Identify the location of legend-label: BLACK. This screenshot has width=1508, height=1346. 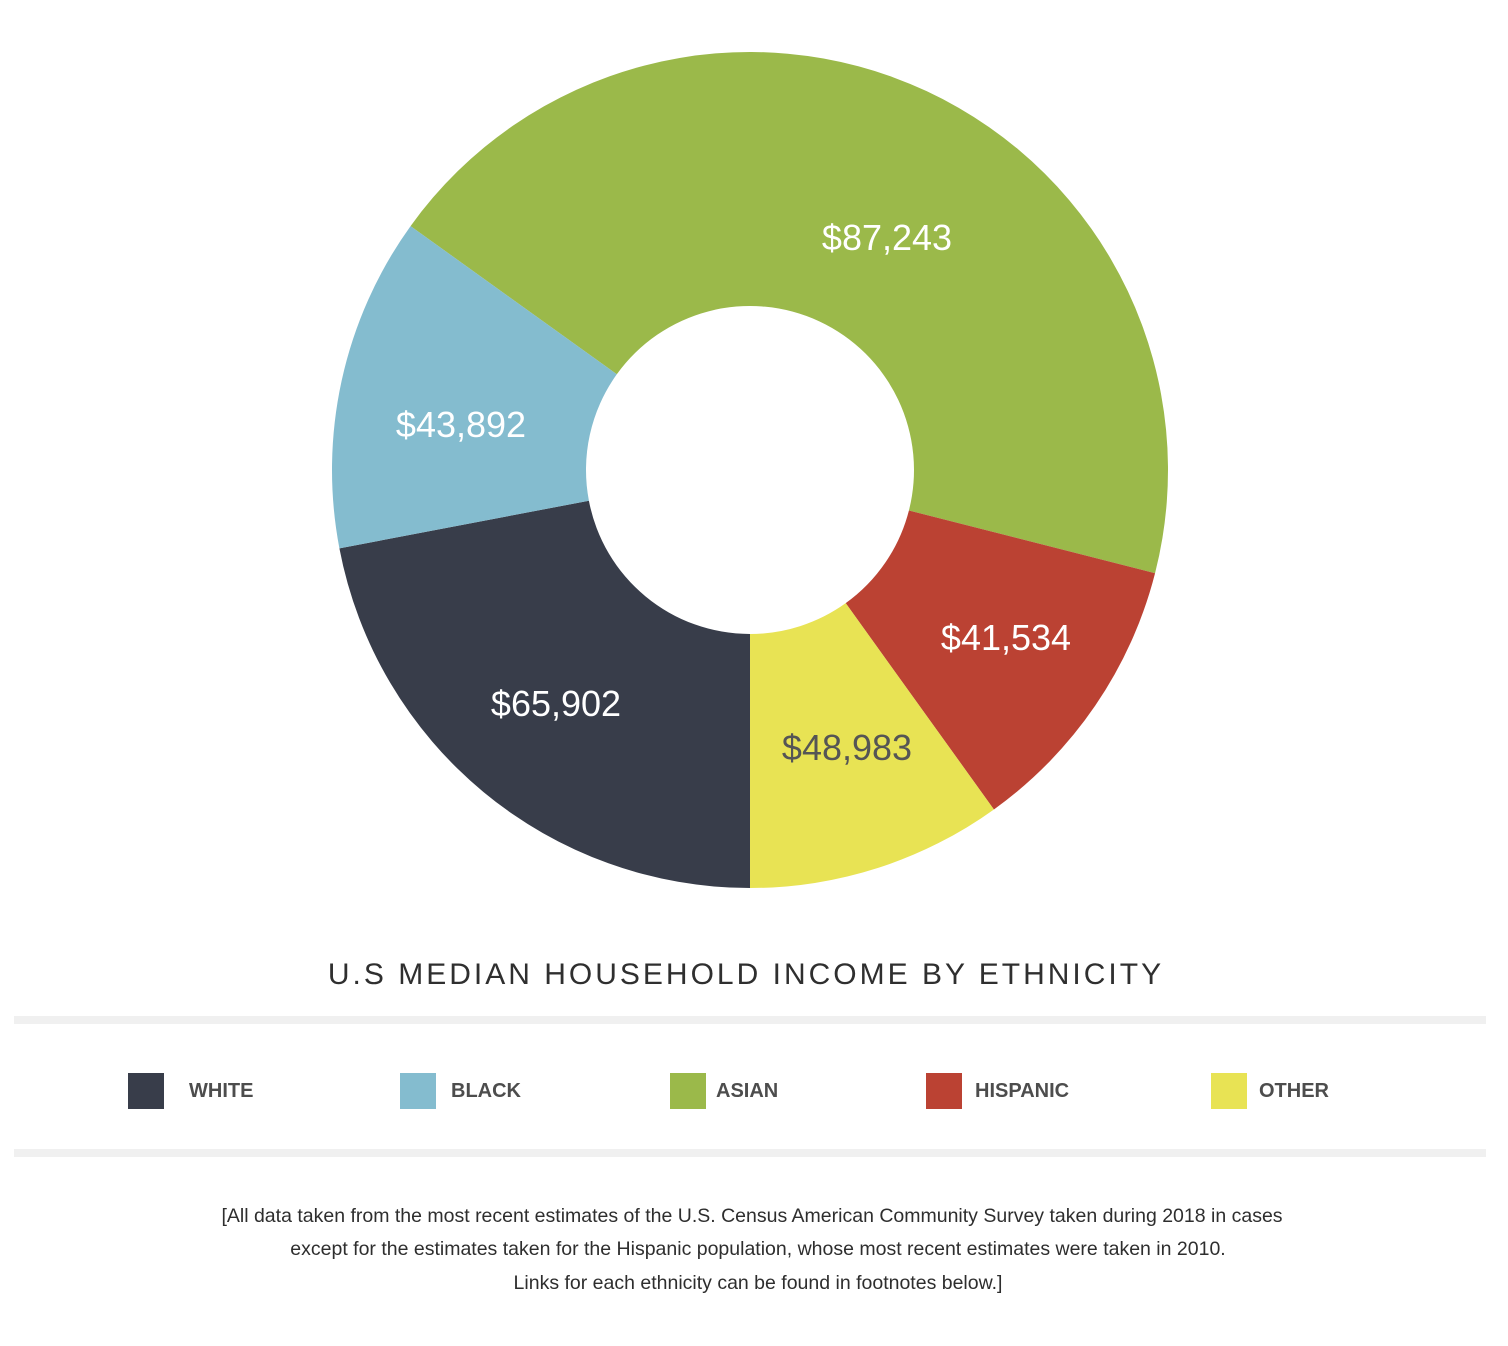
(486, 1090).